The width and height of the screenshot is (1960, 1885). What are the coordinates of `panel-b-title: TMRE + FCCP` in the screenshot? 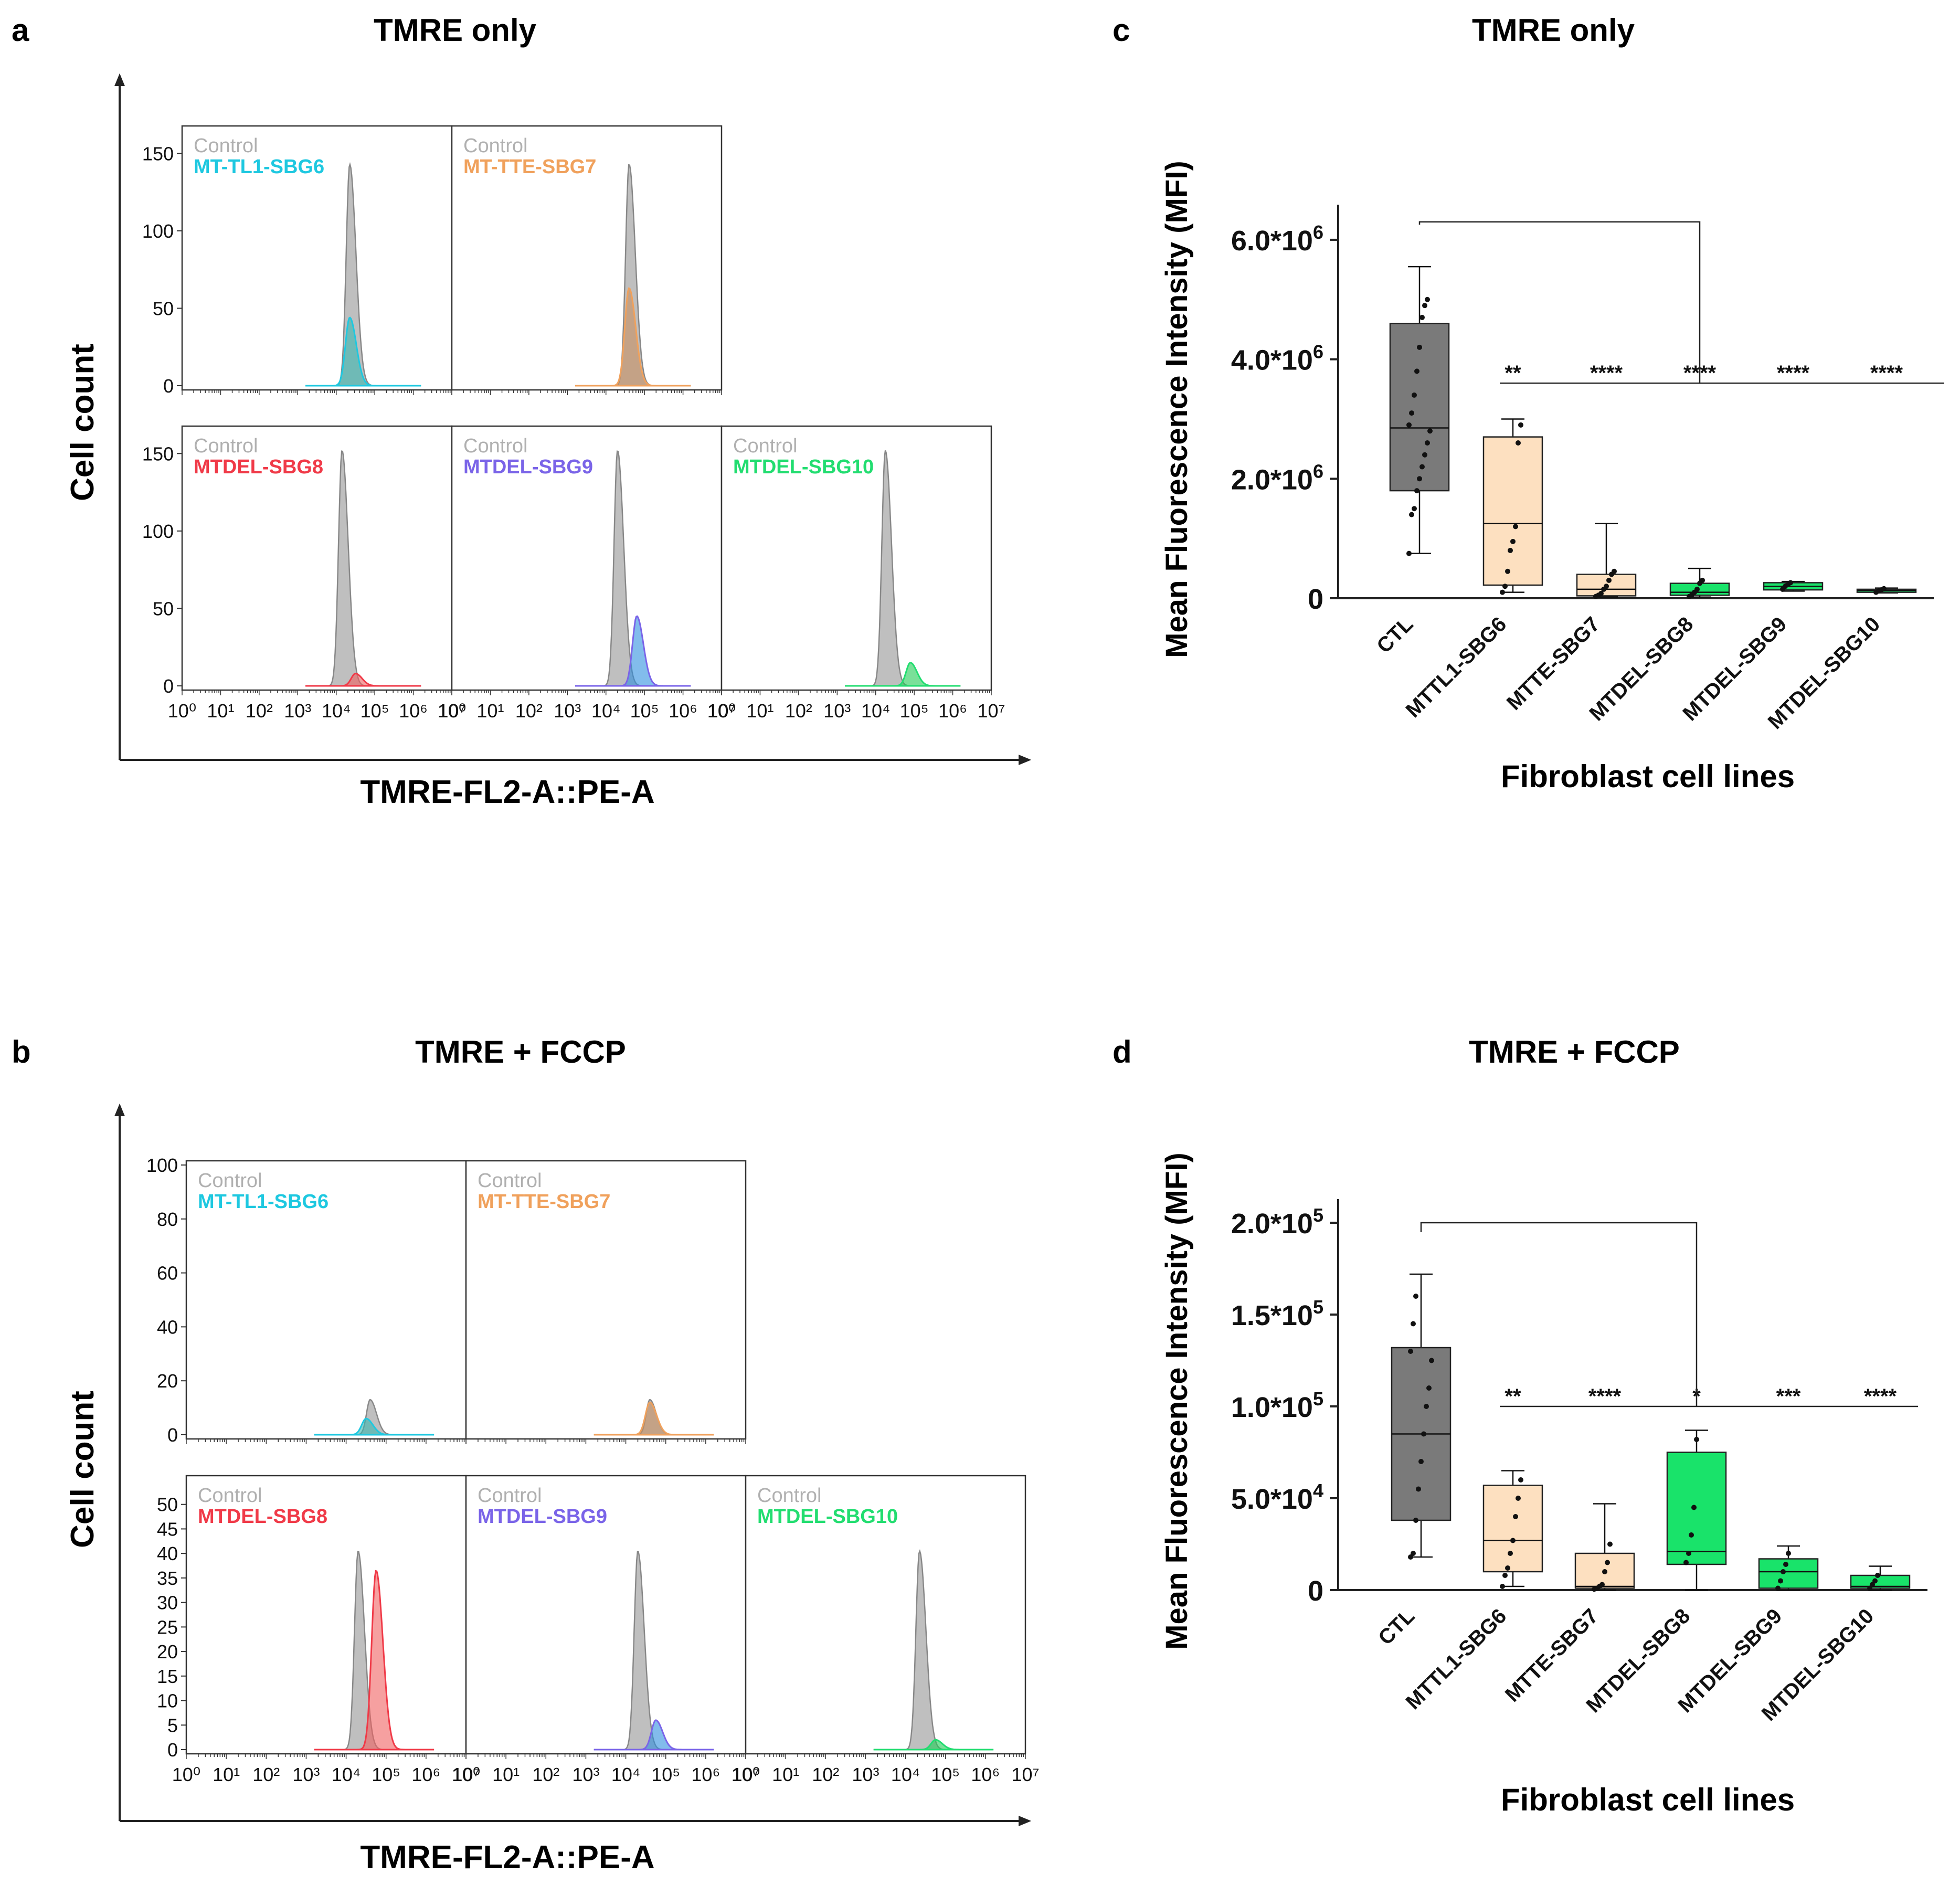 It's located at (520, 1051).